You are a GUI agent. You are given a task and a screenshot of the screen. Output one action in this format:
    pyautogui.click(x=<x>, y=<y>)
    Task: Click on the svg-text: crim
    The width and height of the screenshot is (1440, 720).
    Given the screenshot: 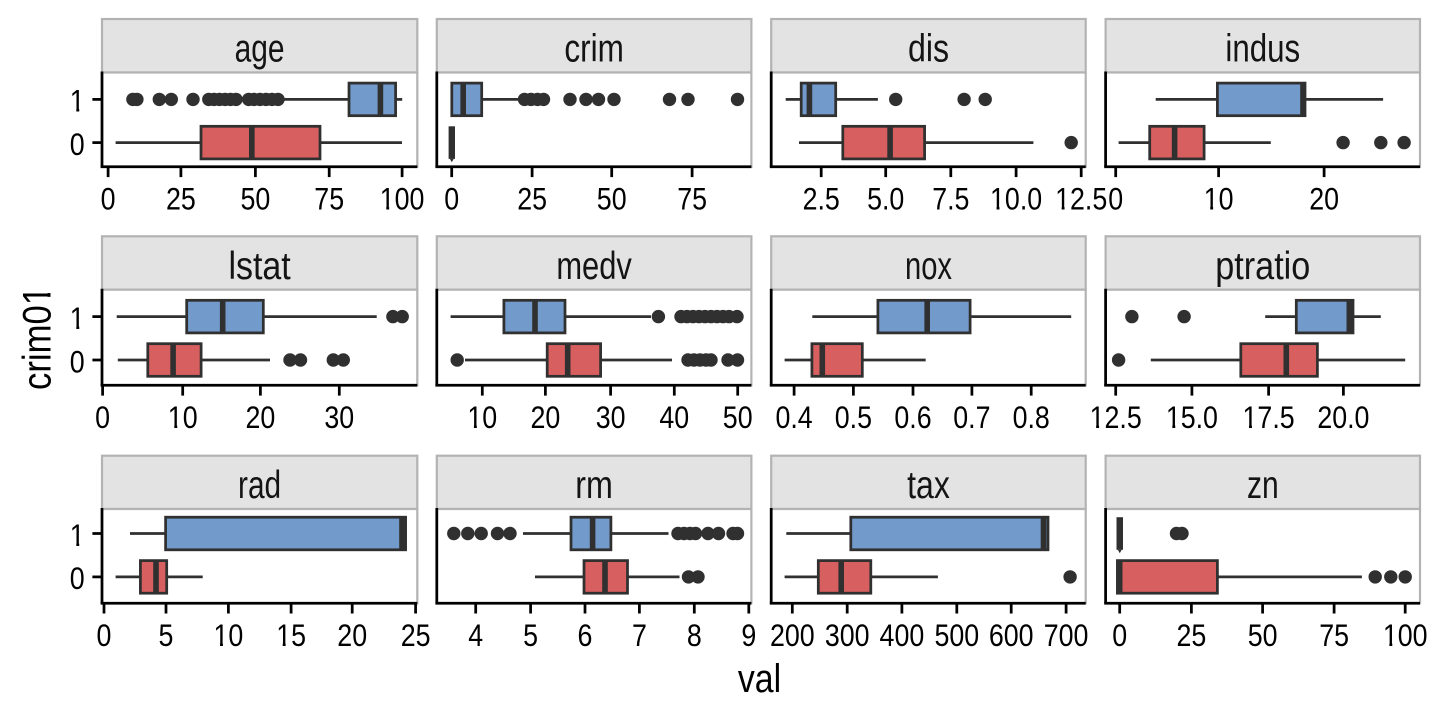 What is the action you would take?
    pyautogui.click(x=594, y=49)
    